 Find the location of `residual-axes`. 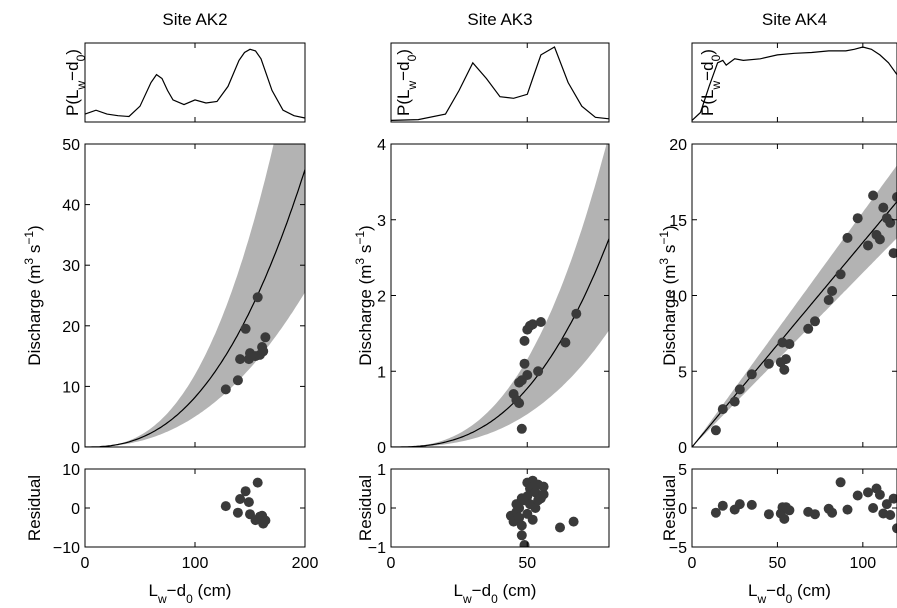

residual-axes is located at coordinates (195, 508).